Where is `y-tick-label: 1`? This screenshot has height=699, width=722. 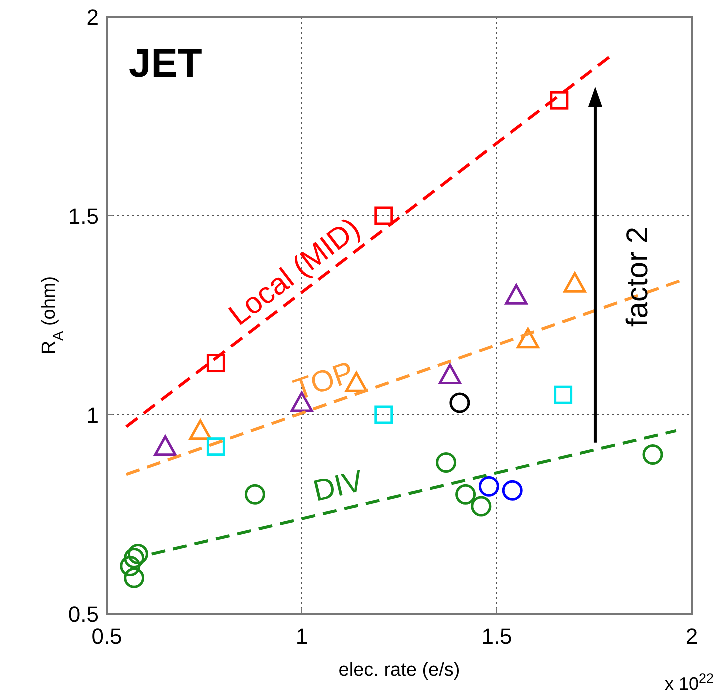 y-tick-label: 1 is located at coordinates (92, 415).